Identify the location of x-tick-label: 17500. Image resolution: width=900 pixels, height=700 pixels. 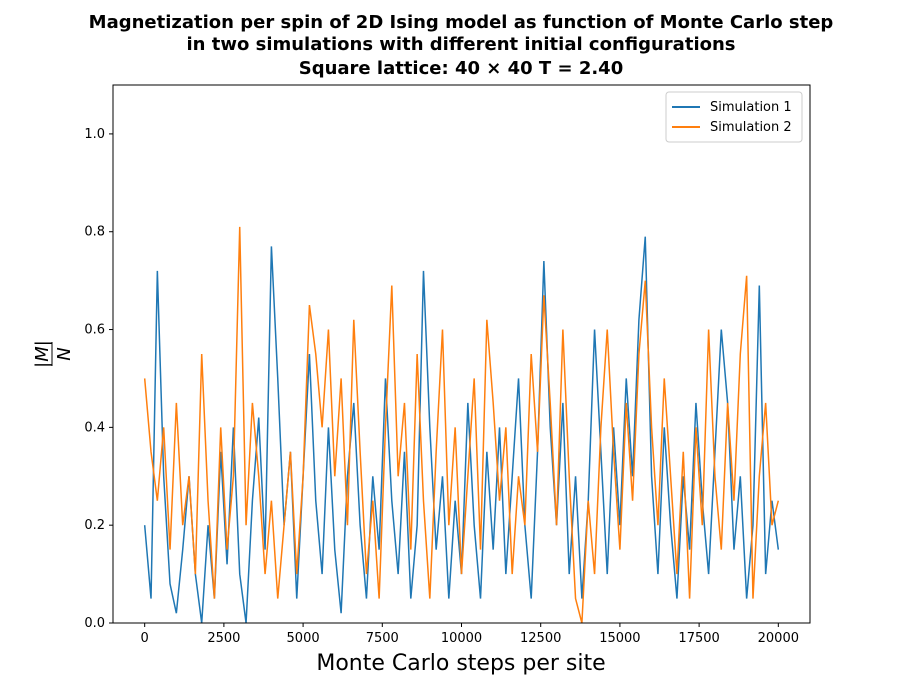
(698, 638).